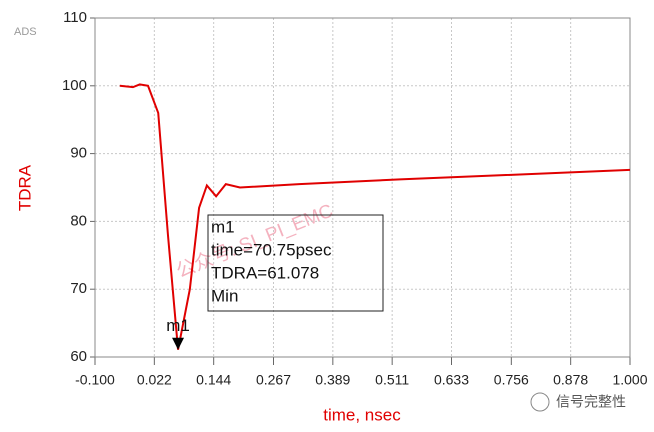  I want to click on badge: ADS, so click(25, 32).